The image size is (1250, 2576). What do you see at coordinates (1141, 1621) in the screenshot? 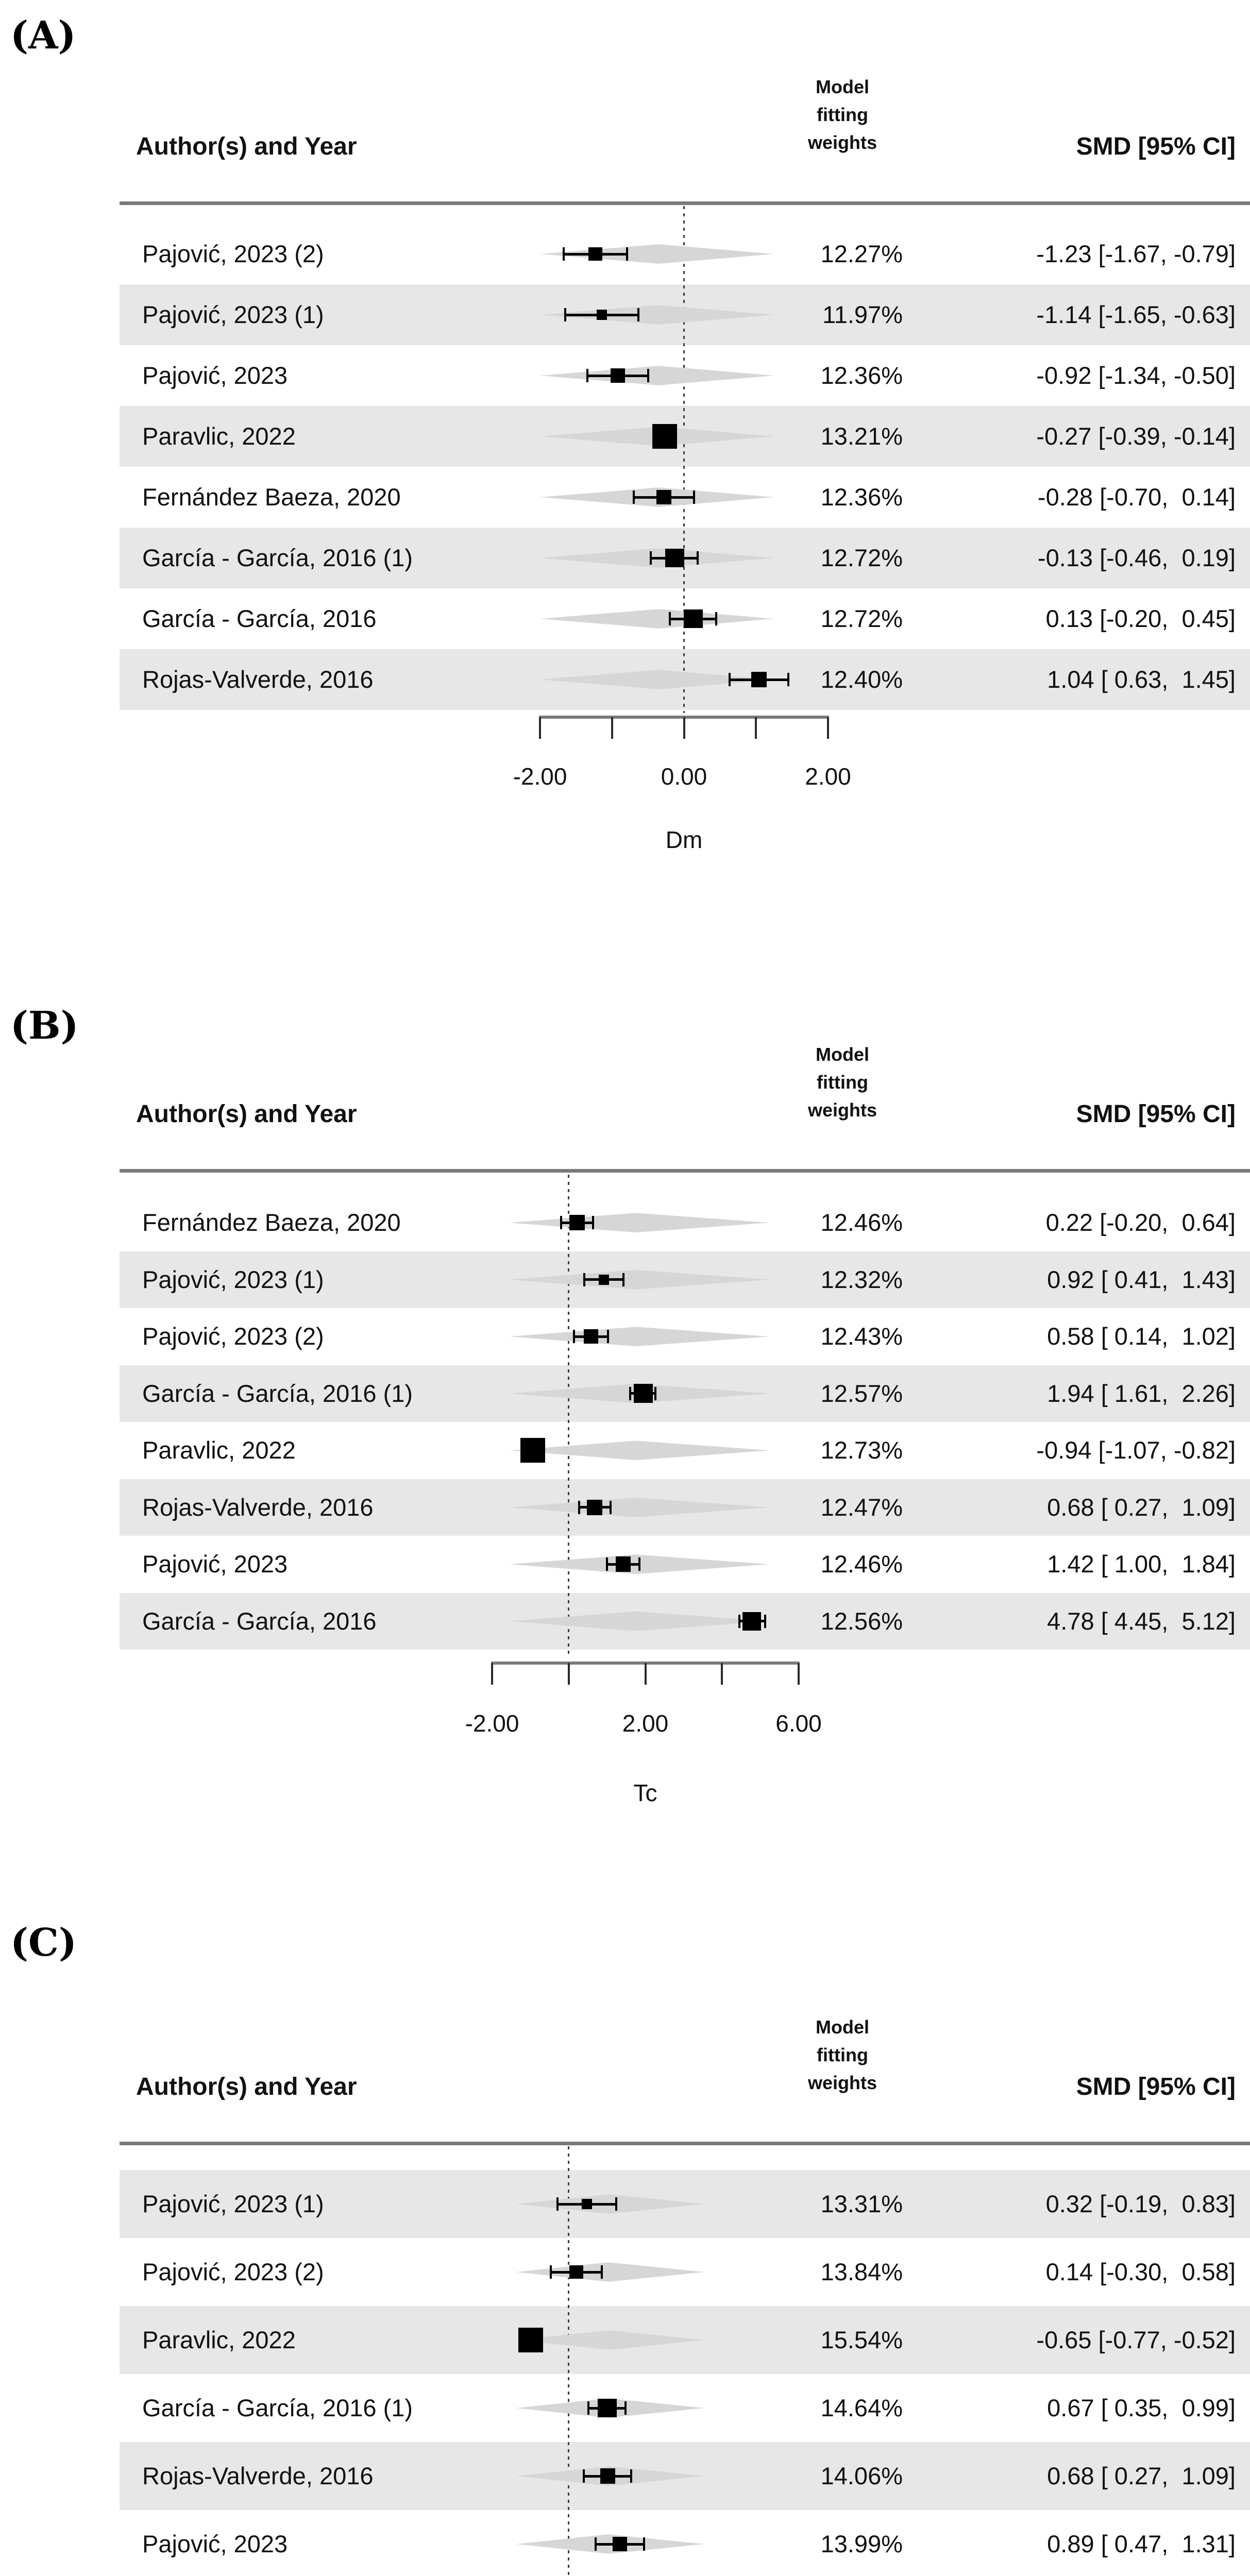
I see `smd-value: 4.78 [ 4.45, 5.12]` at bounding box center [1141, 1621].